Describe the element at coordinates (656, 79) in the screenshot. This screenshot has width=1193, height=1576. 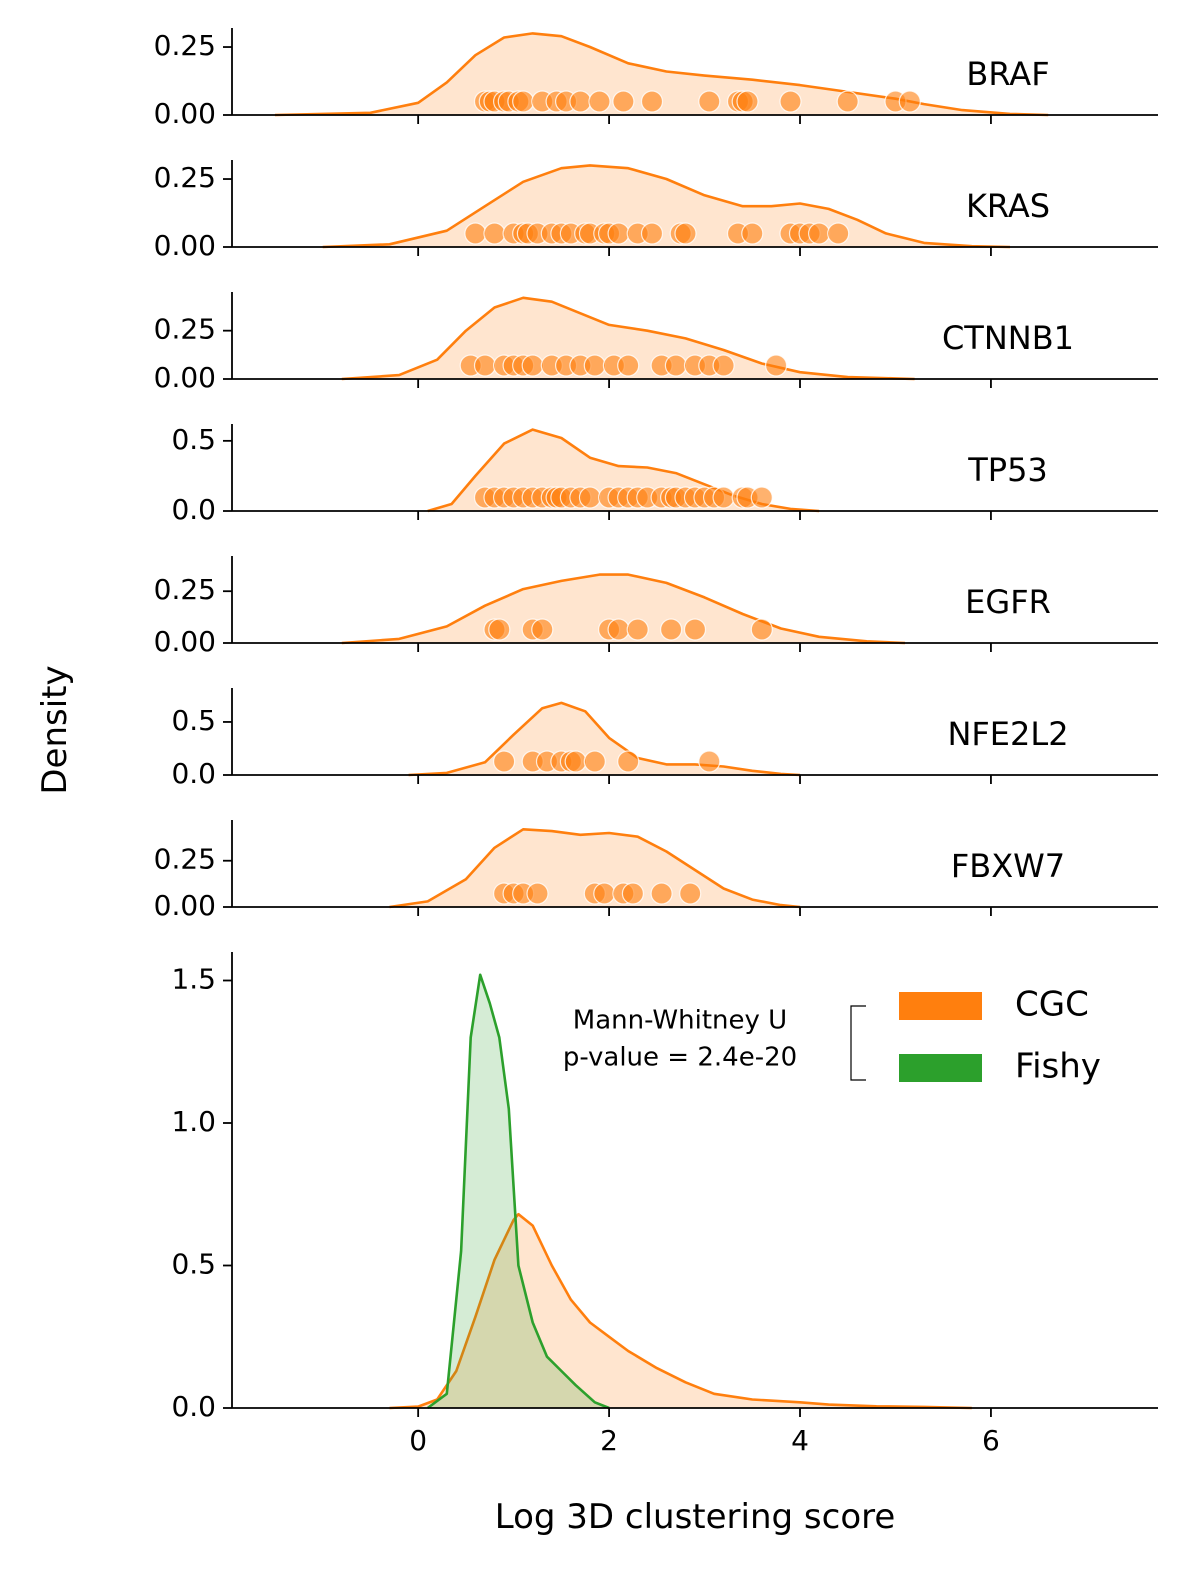
I see `panel-braf: BRAF 0.00 0.25` at that location.